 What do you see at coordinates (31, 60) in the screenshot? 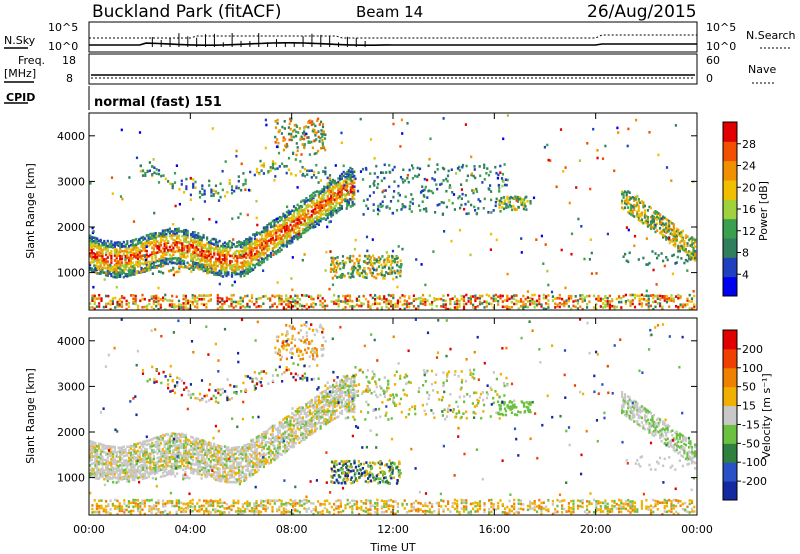
I see `freq-label: Freq.` at bounding box center [31, 60].